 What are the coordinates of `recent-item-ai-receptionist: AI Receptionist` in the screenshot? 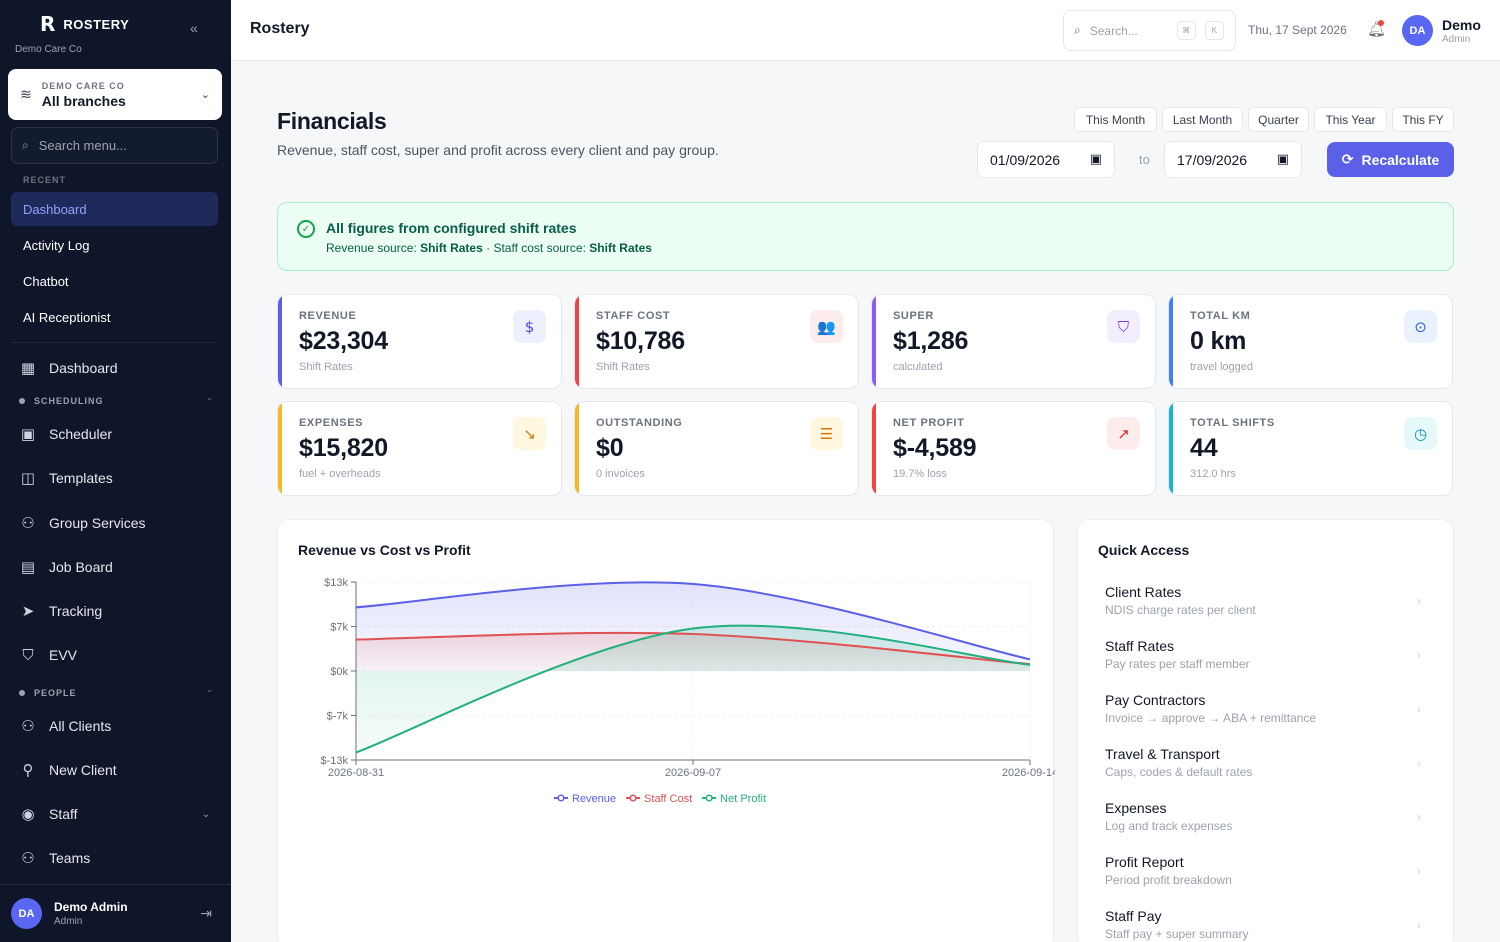 It's located at (67, 317).